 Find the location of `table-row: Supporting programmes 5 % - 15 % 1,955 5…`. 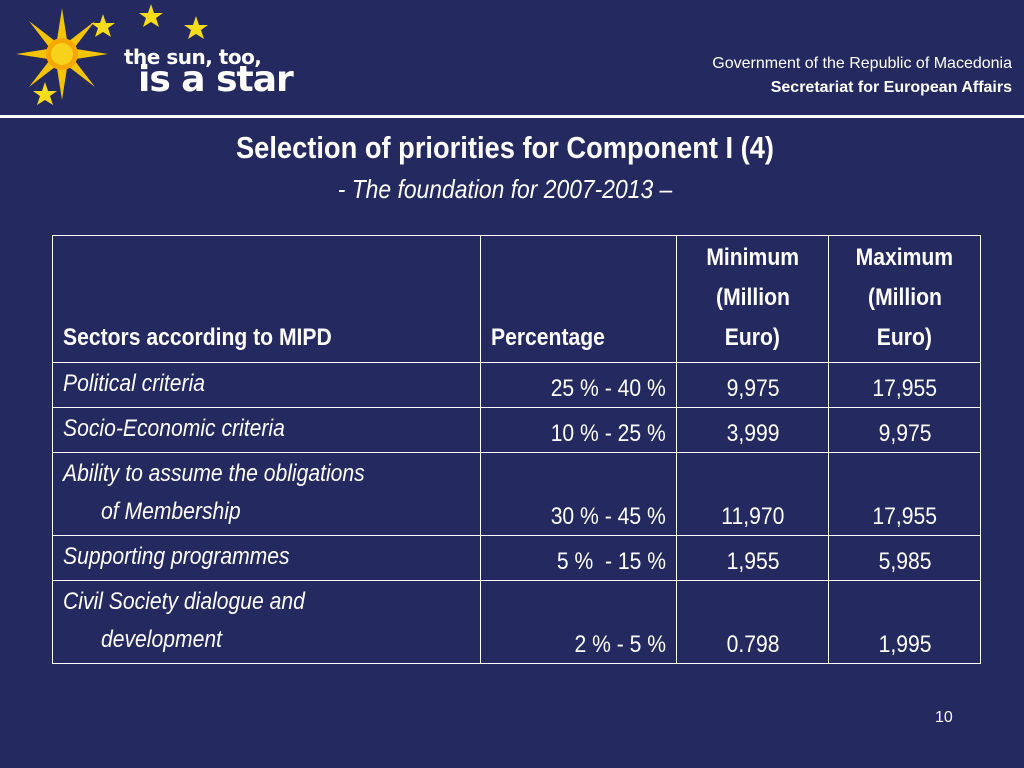

table-row: Supporting programmes 5 % - 15 % 1,955 5… is located at coordinates (516, 558).